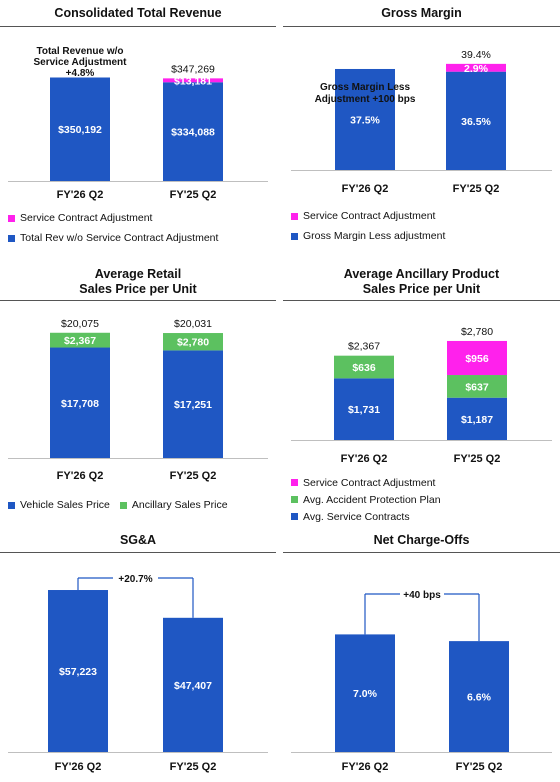  I want to click on sga-data-label-0-1: $47,407, so click(193, 686).